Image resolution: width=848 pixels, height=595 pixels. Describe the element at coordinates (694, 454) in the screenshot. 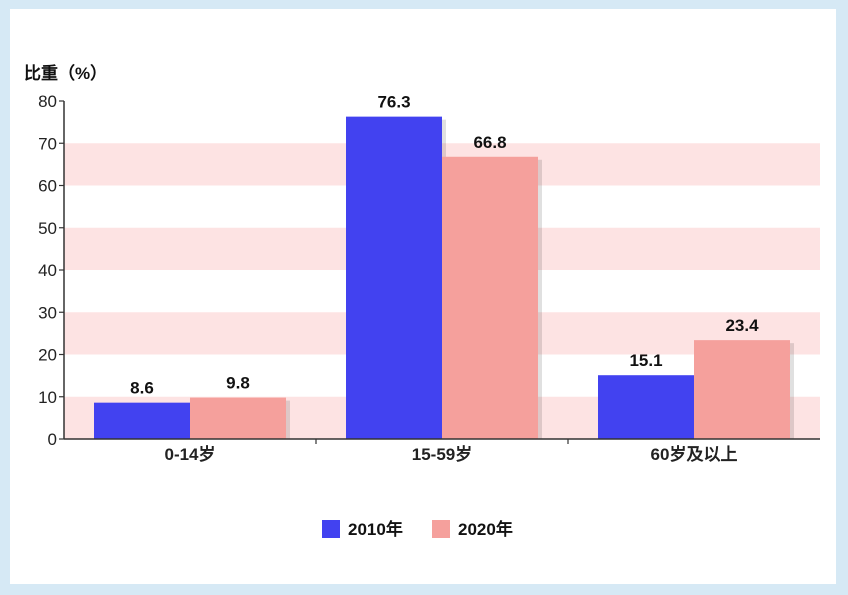

I see `category-label: 60岁及以上` at that location.